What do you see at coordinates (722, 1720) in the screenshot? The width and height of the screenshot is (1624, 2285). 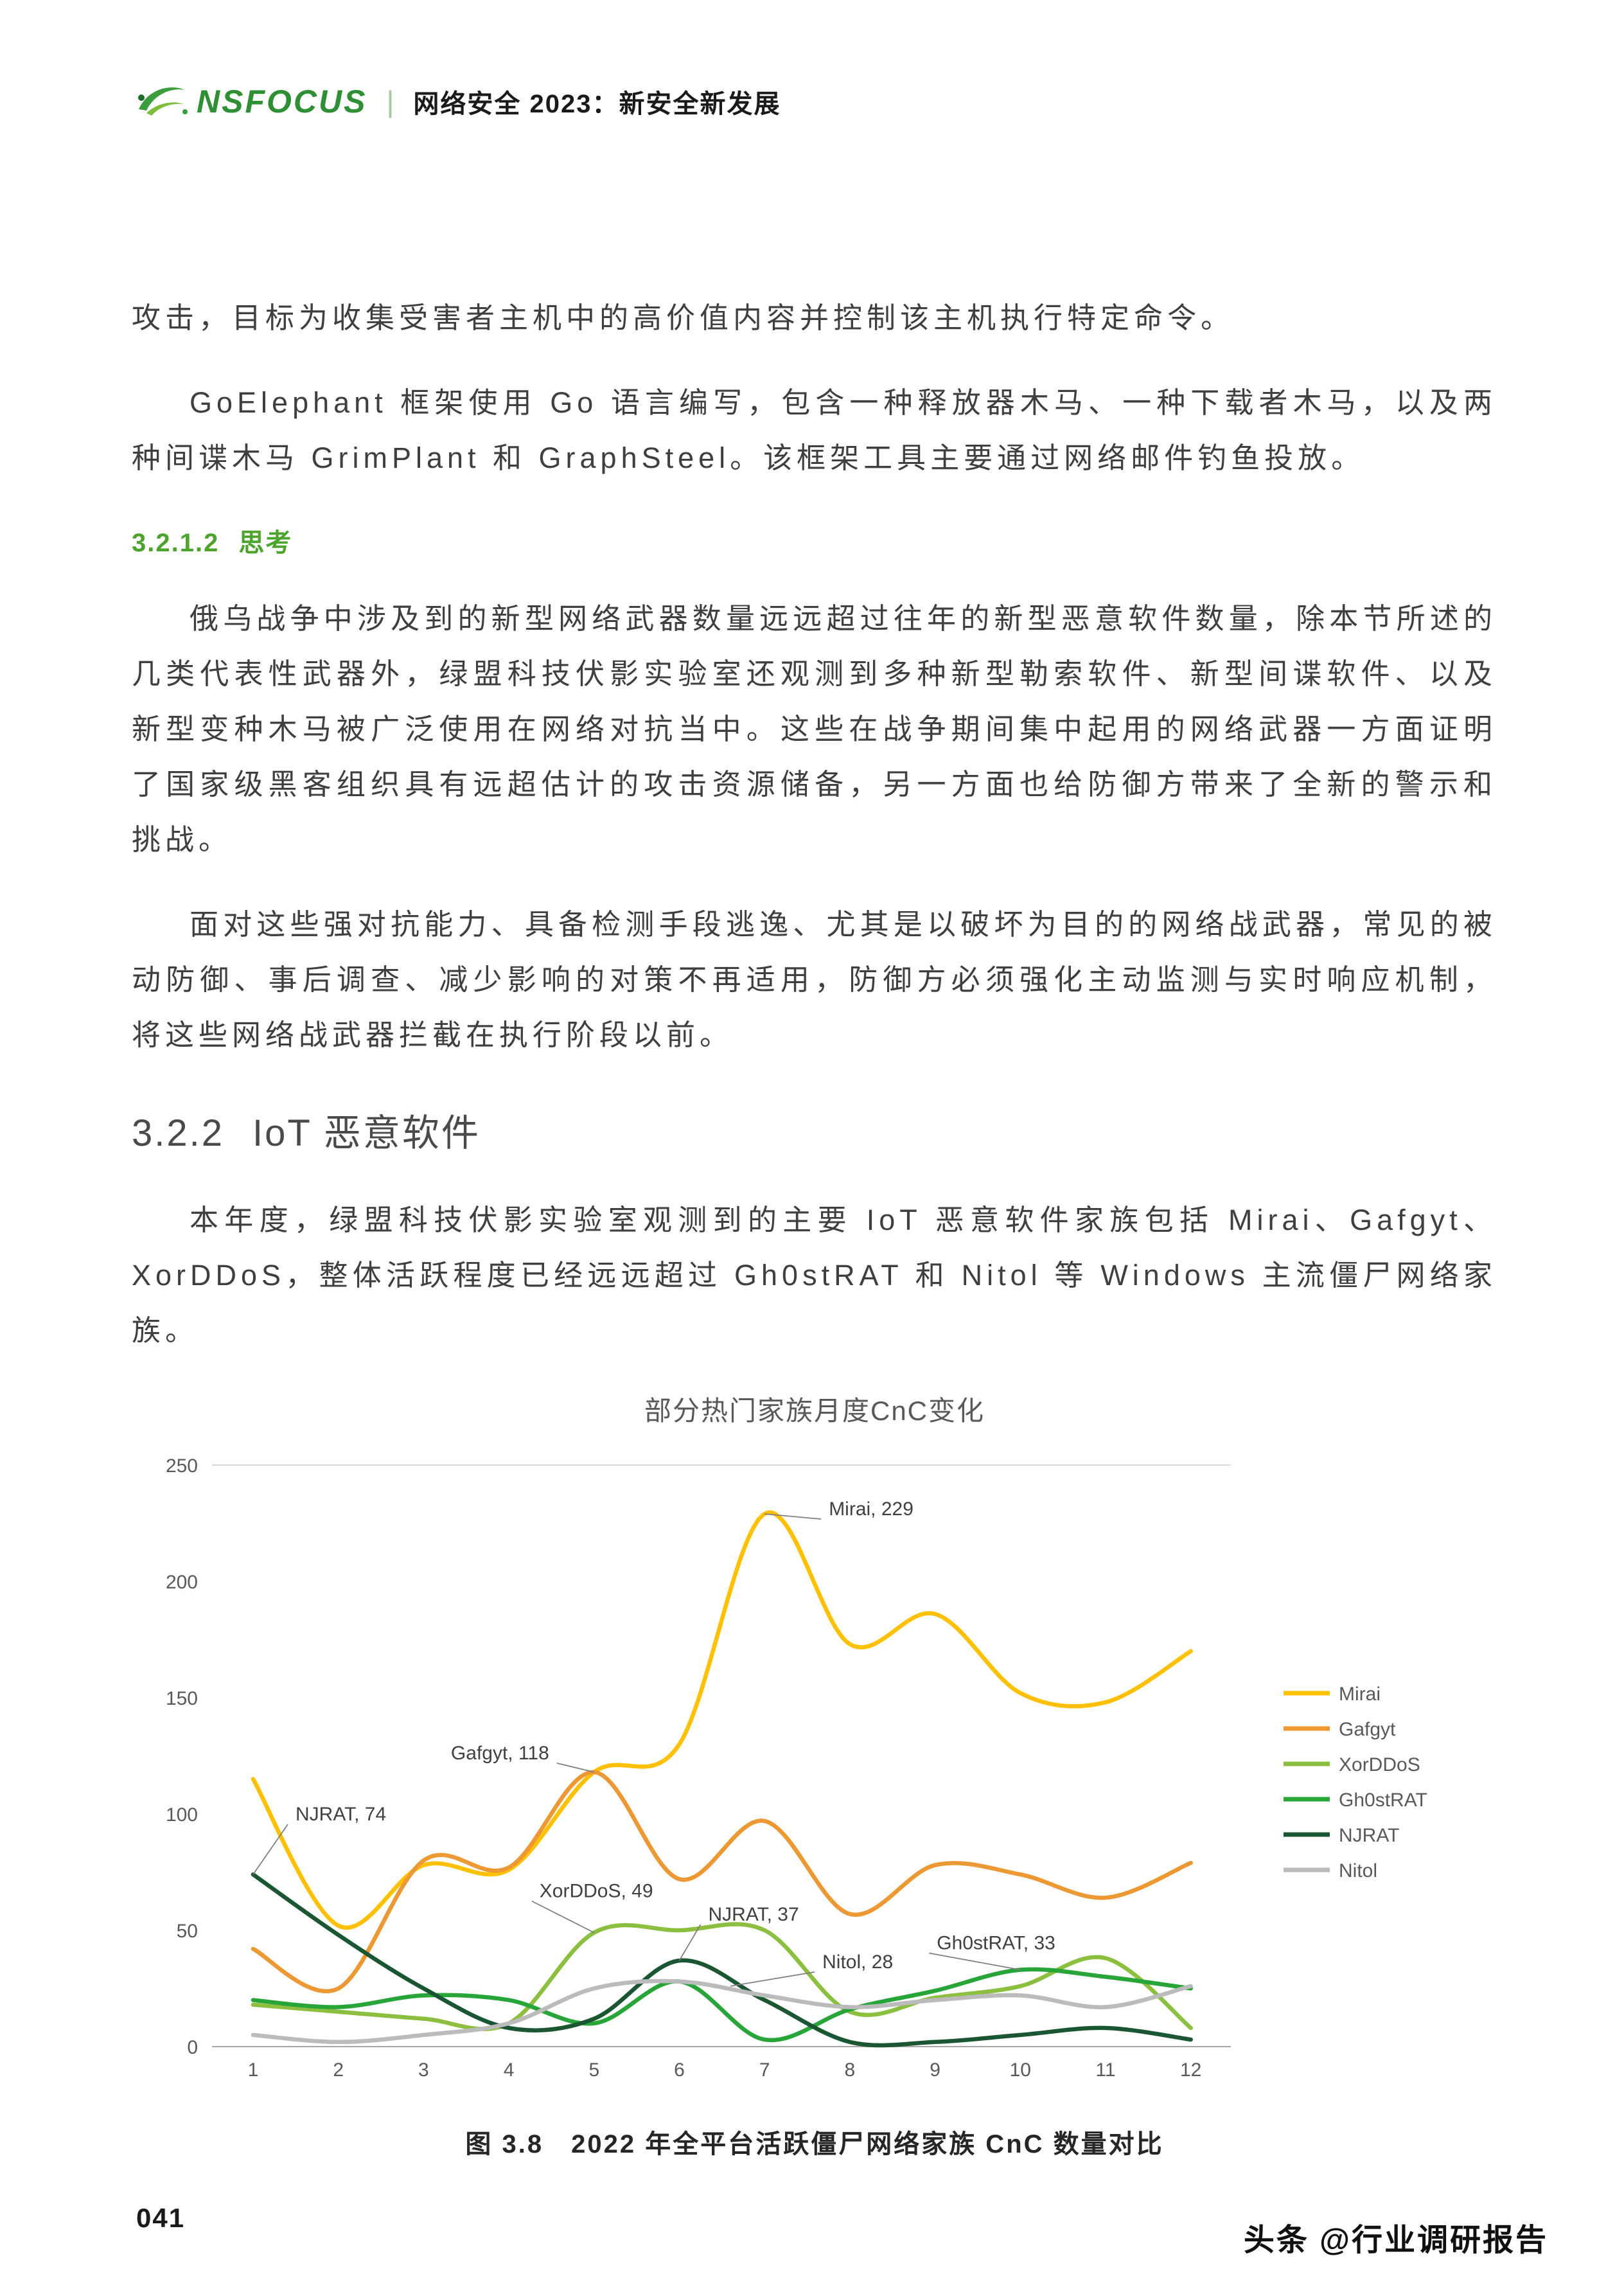 I see `series-line-Mirai` at bounding box center [722, 1720].